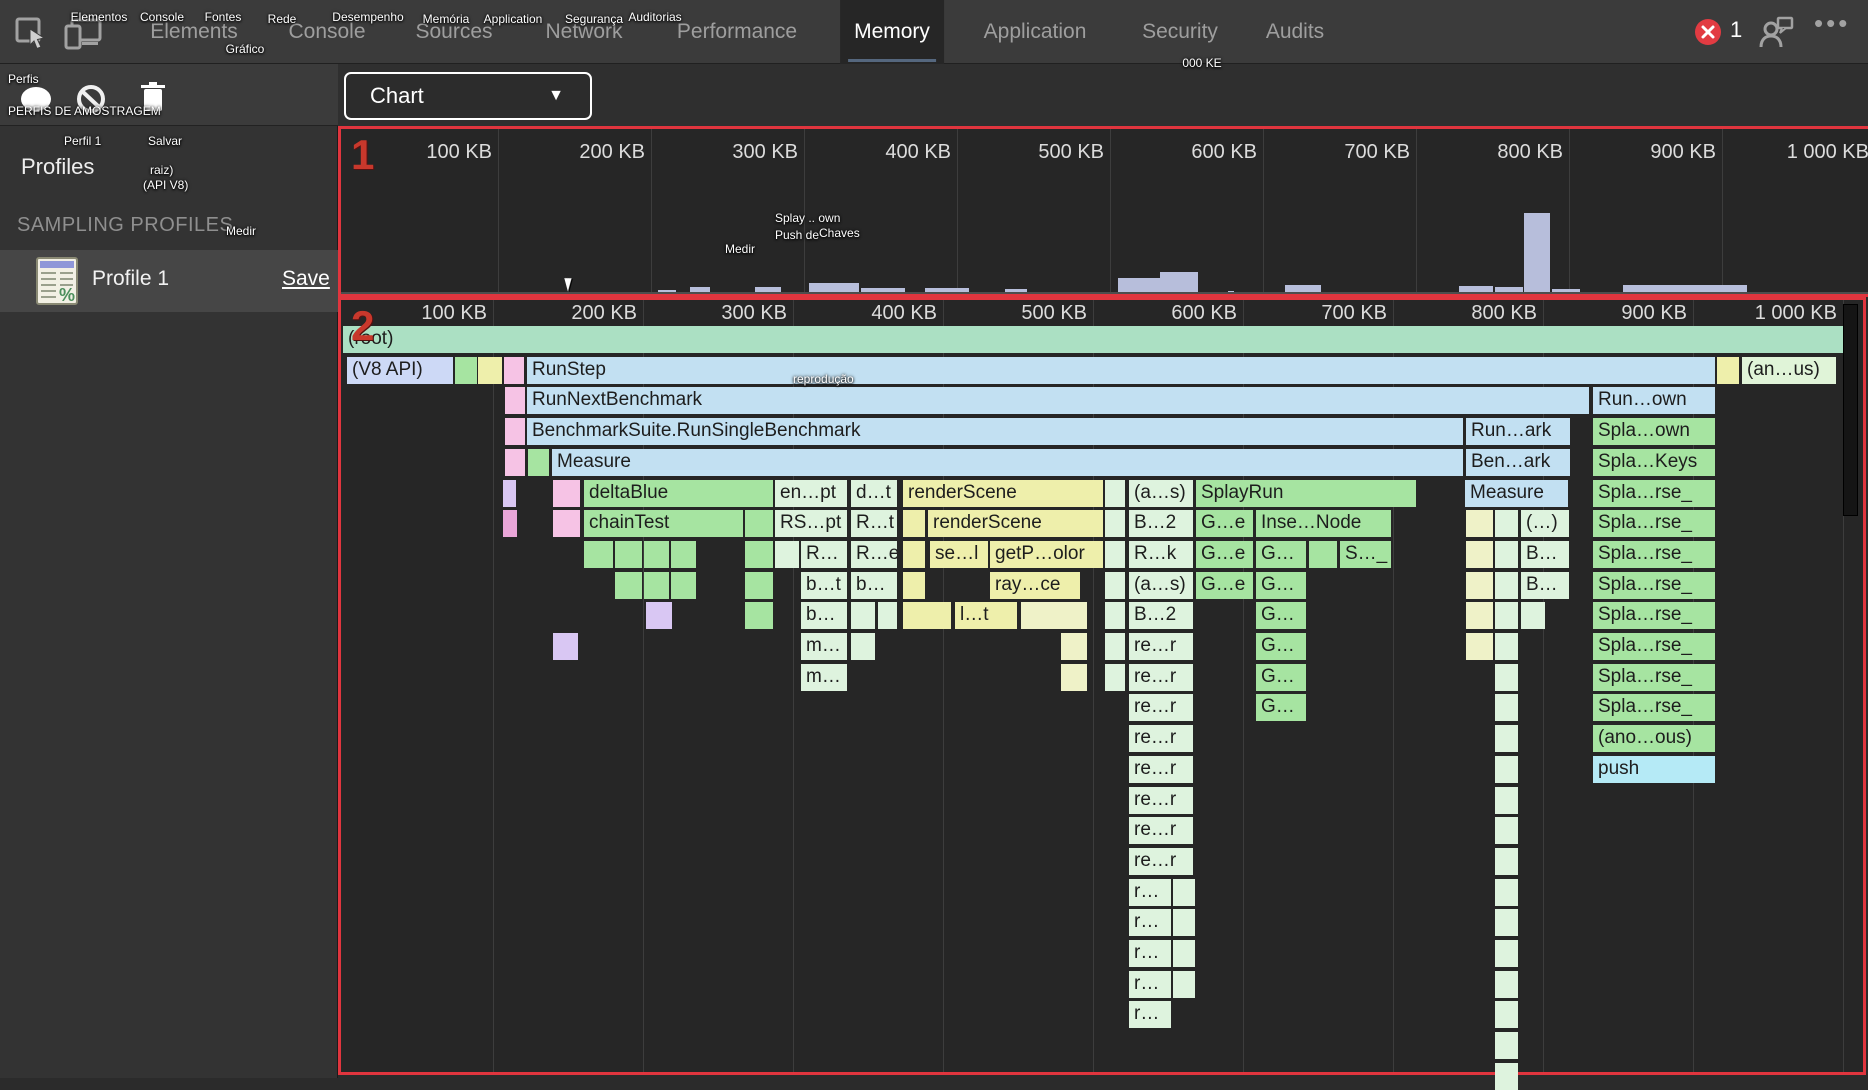 The width and height of the screenshot is (1868, 1090). What do you see at coordinates (169, 281) in the screenshot?
I see `profile-list-item: % Profile 1 Save` at bounding box center [169, 281].